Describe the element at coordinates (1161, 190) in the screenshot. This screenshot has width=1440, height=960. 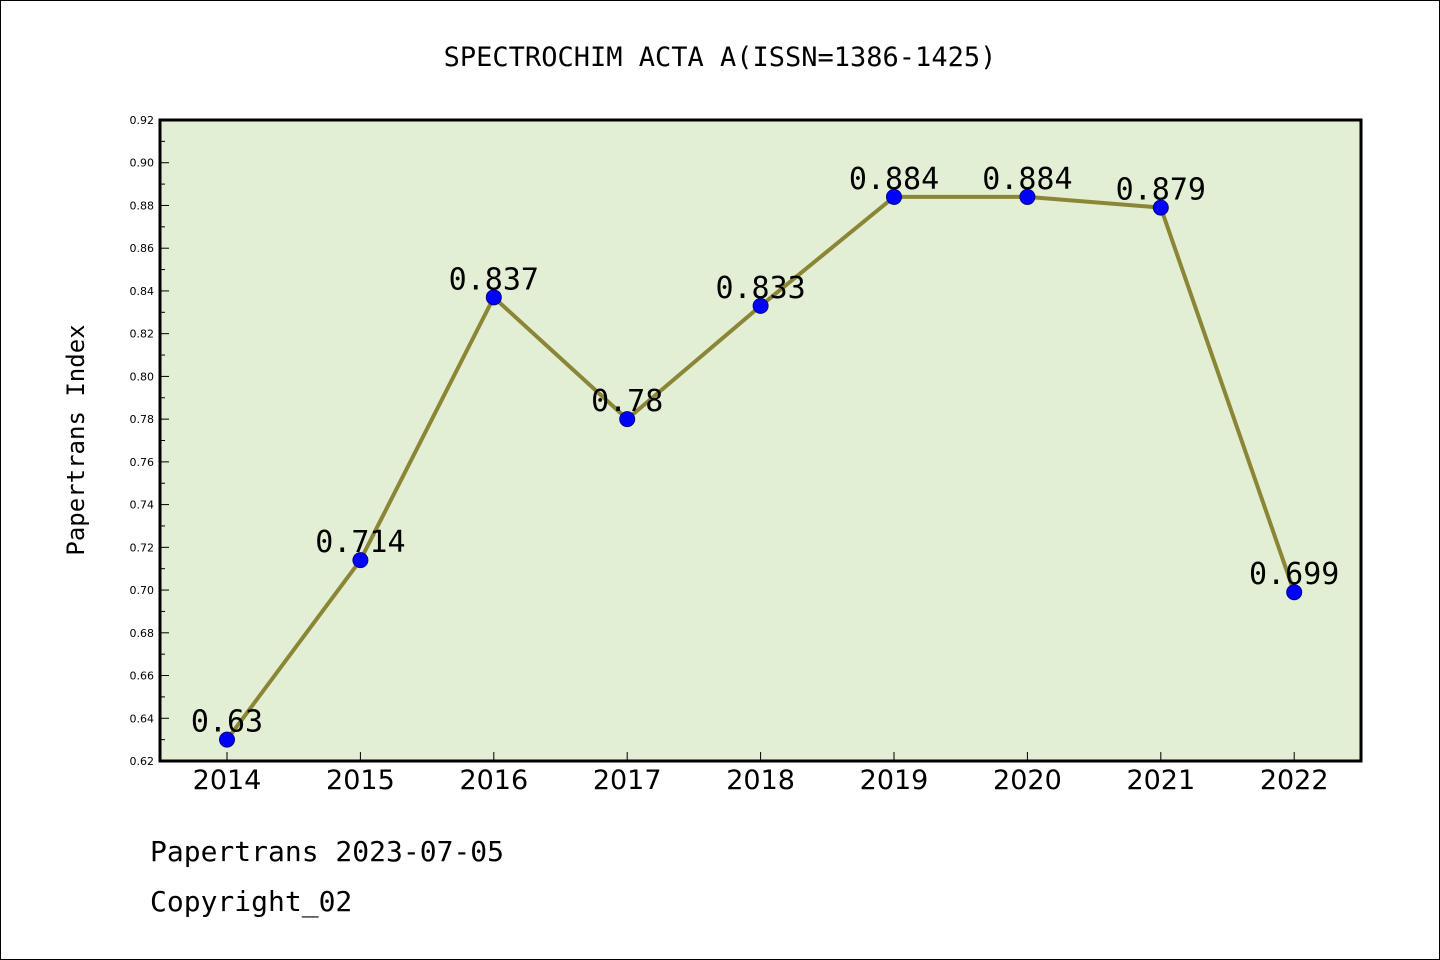
I see `data-label: 0.879` at that location.